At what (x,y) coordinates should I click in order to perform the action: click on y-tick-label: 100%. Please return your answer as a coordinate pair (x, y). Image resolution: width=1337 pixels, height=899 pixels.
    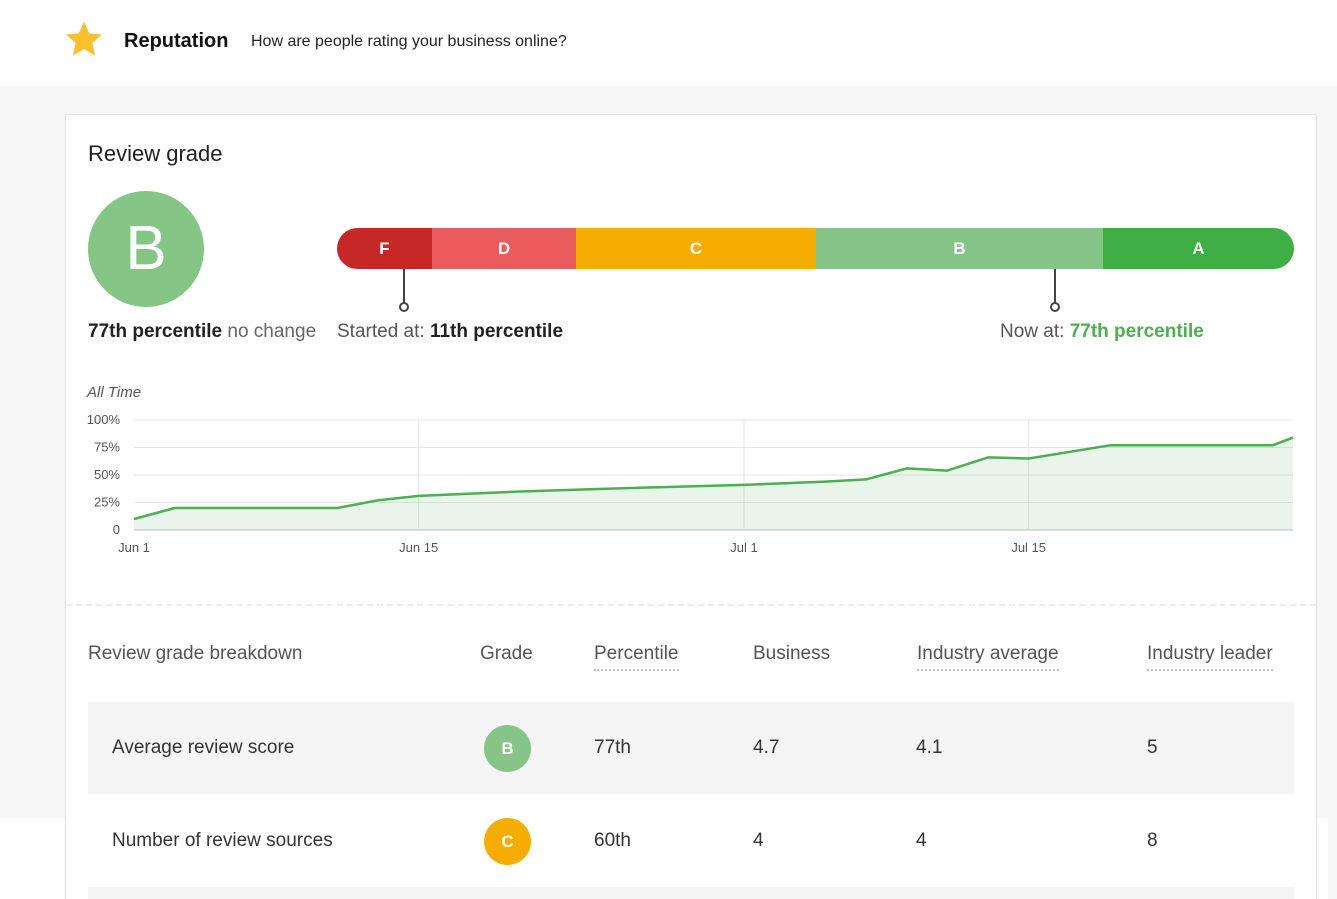
    Looking at the image, I should click on (104, 419).